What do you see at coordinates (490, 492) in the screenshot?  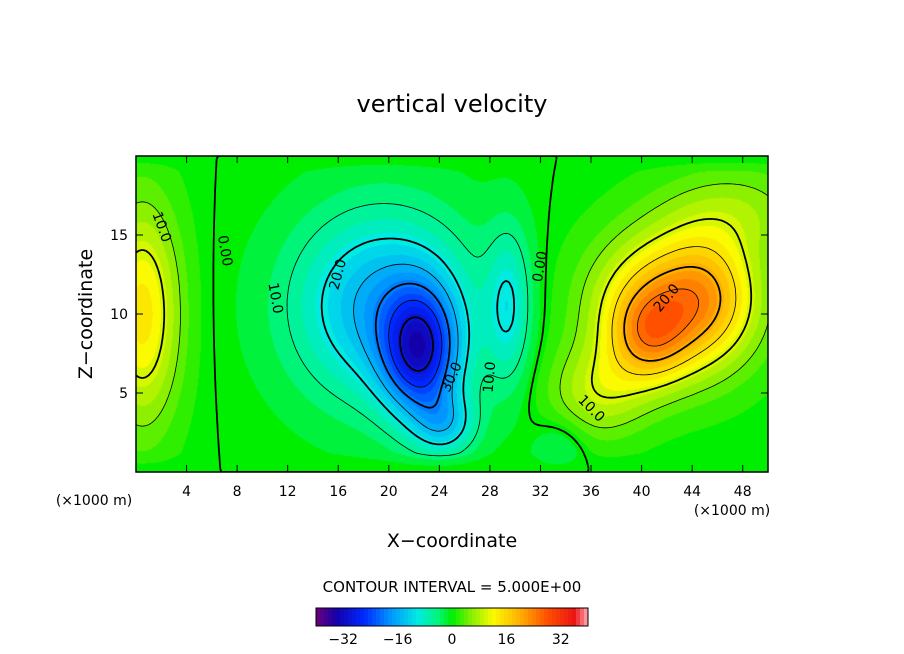 I see `x-tick-label: 28` at bounding box center [490, 492].